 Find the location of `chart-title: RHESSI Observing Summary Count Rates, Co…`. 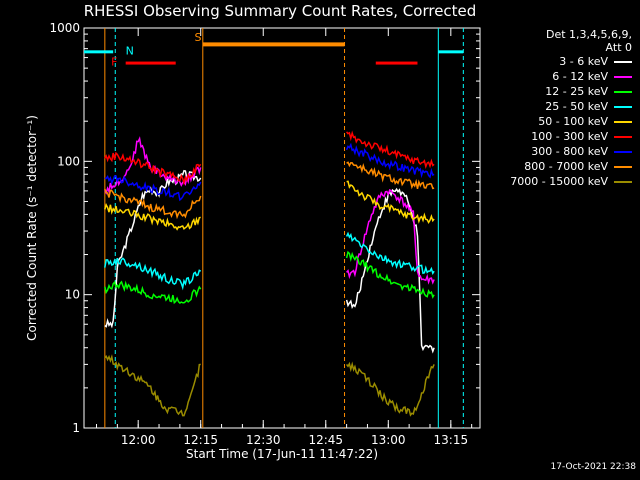

chart-title: RHESSI Observing Summary Count Rates, Co… is located at coordinates (280, 11).